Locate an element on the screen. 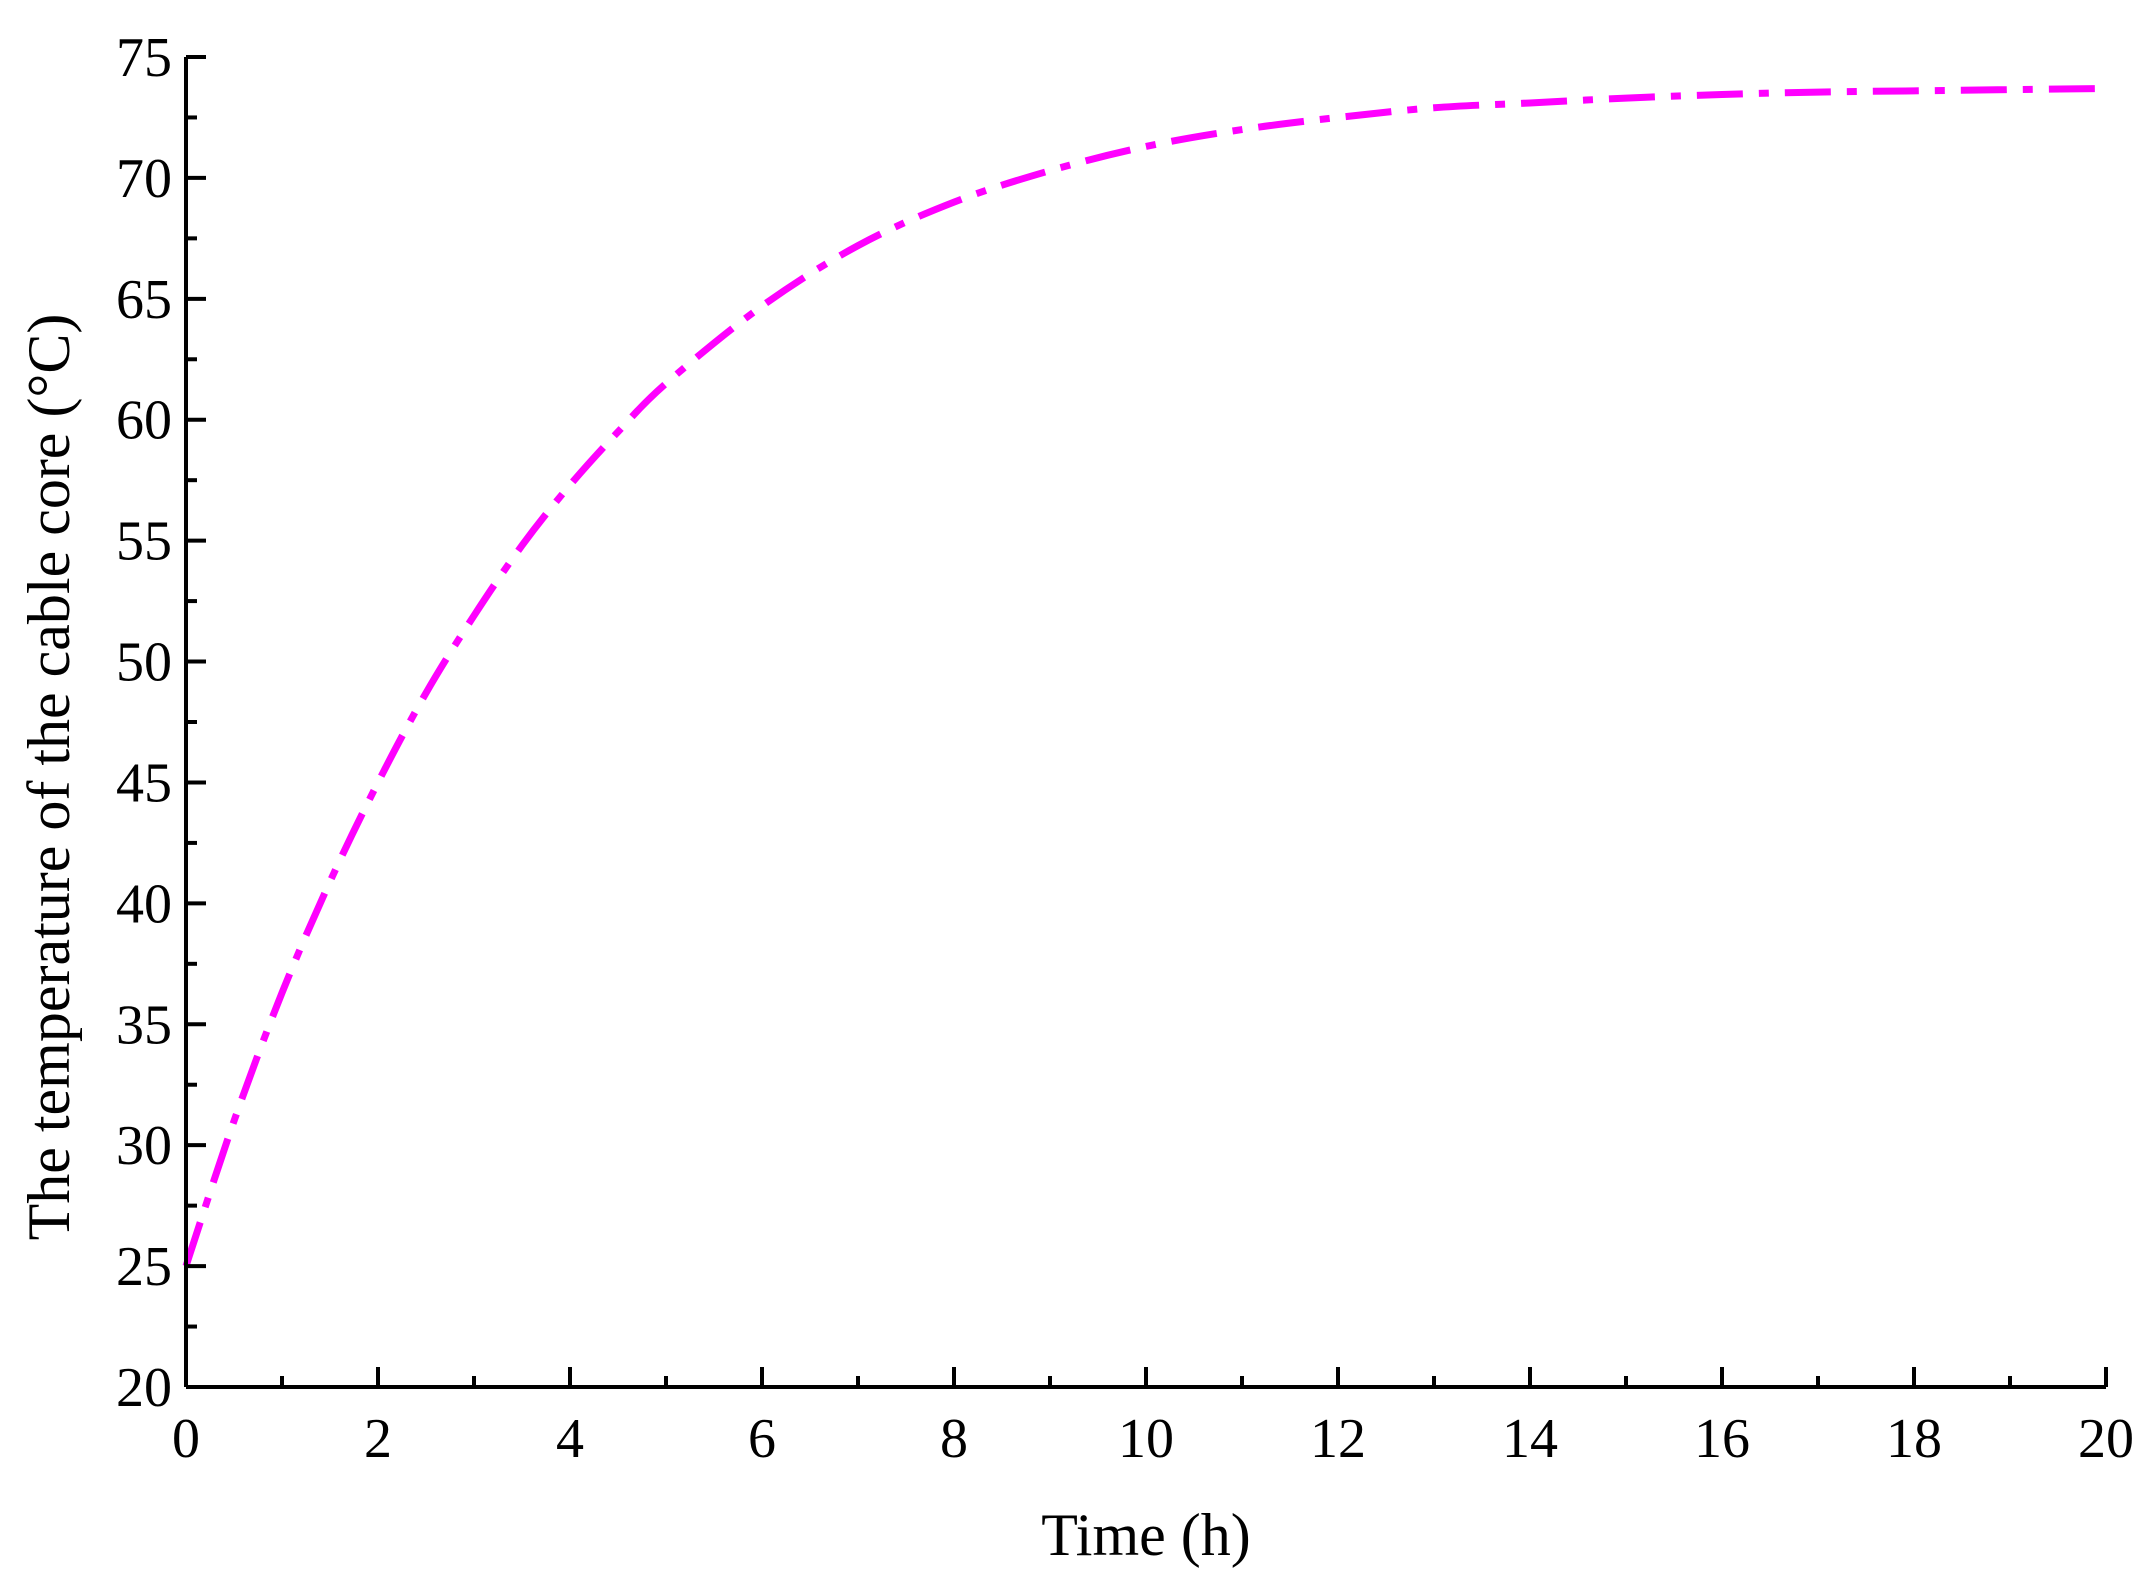 This screenshot has height=1587, width=2151. y-tick-label: 55 is located at coordinates (144, 542).